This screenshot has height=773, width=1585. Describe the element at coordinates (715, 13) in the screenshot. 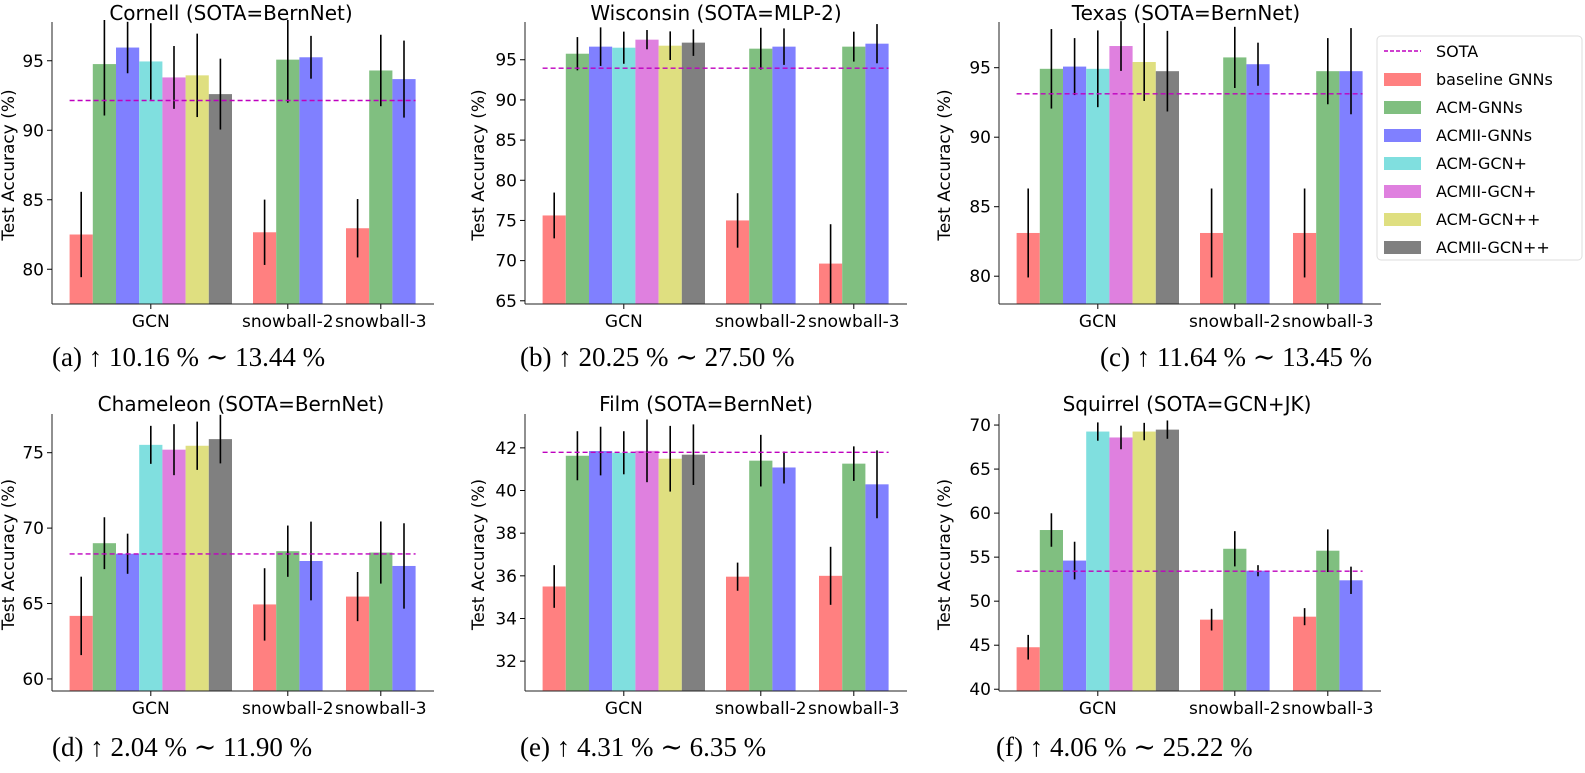

I see `chart-title: Wisconsin (SOTA=MLP-2)` at that location.